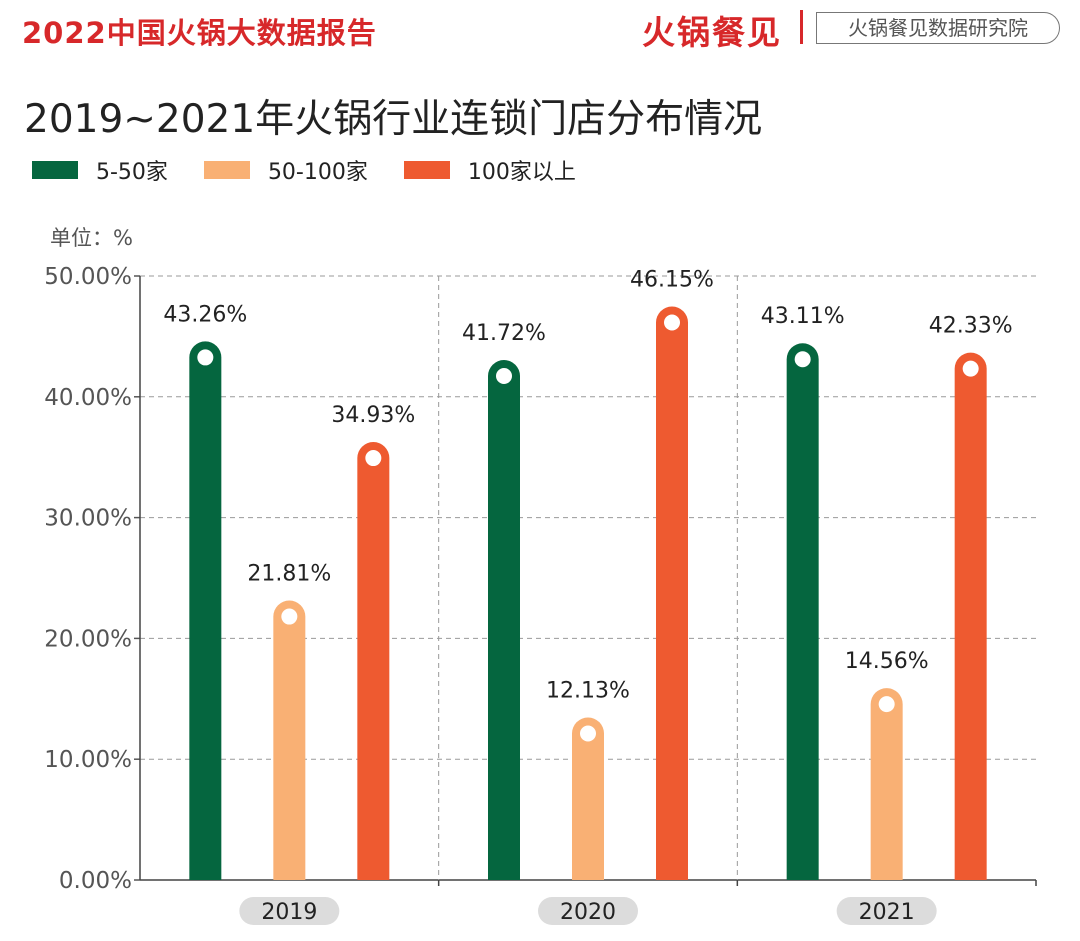 The image size is (1080, 941). I want to click on data-label-100-plus-2020: 46.15%, so click(672, 280).